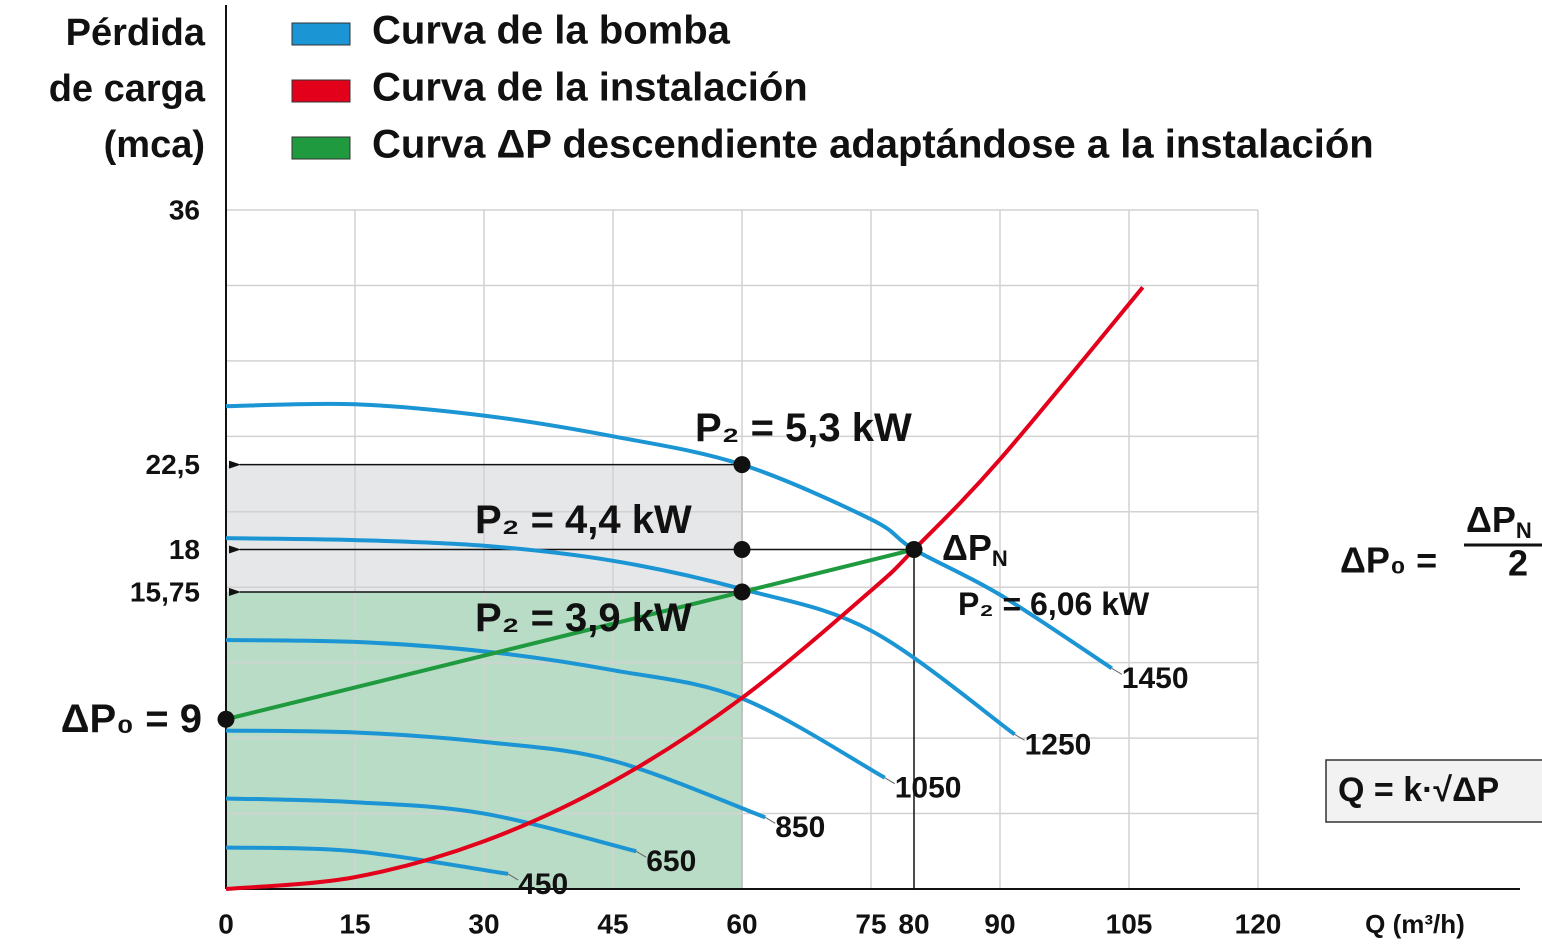  I want to click on y-tick-label: 18, so click(184, 549).